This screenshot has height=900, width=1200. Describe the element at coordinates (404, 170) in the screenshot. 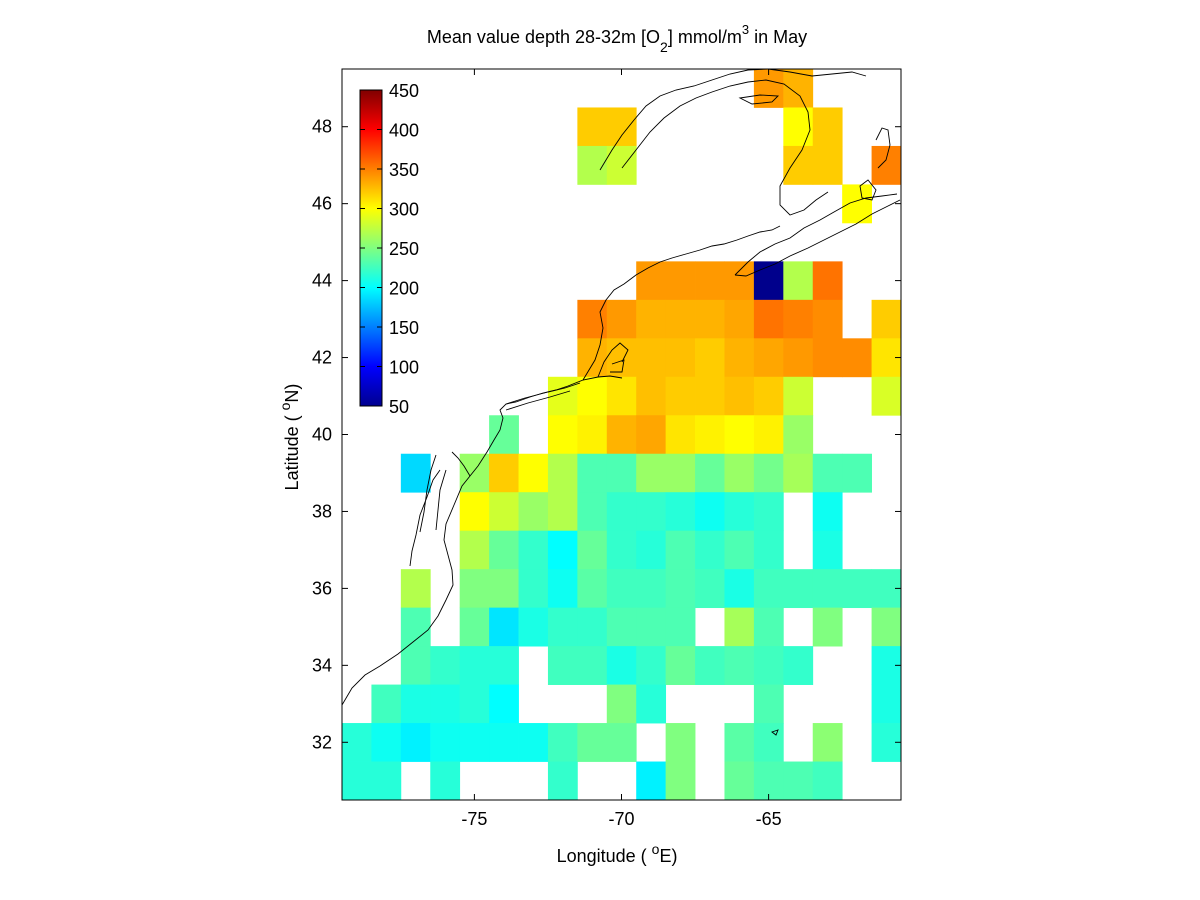

I see `colorbar-tick-label: 350` at that location.